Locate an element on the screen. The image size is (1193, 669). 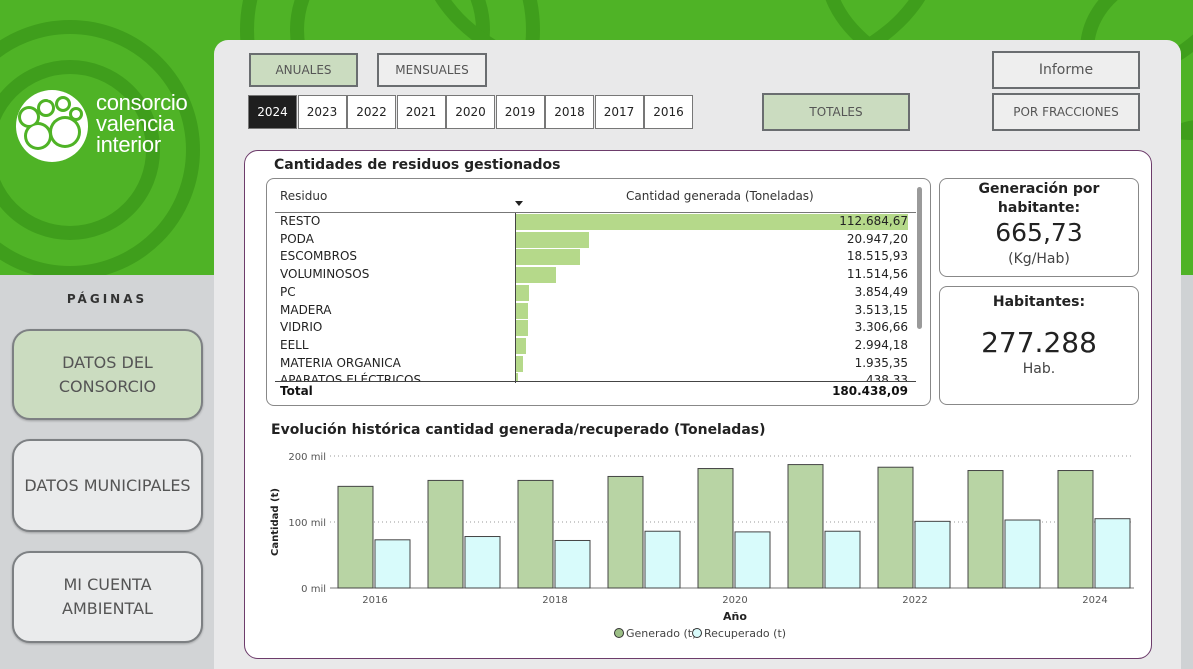
residuo-value: 18.515,93 is located at coordinates (877, 256).